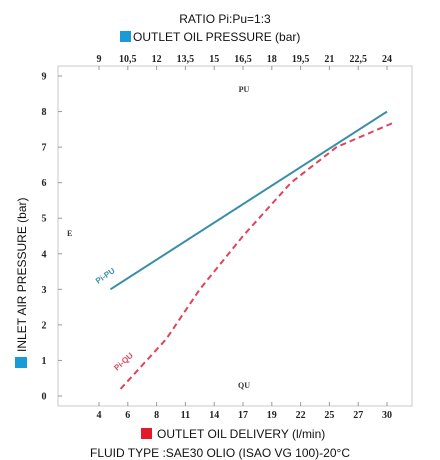  I want to click on series-label-pi-qu: Pi-QU, so click(123, 362).